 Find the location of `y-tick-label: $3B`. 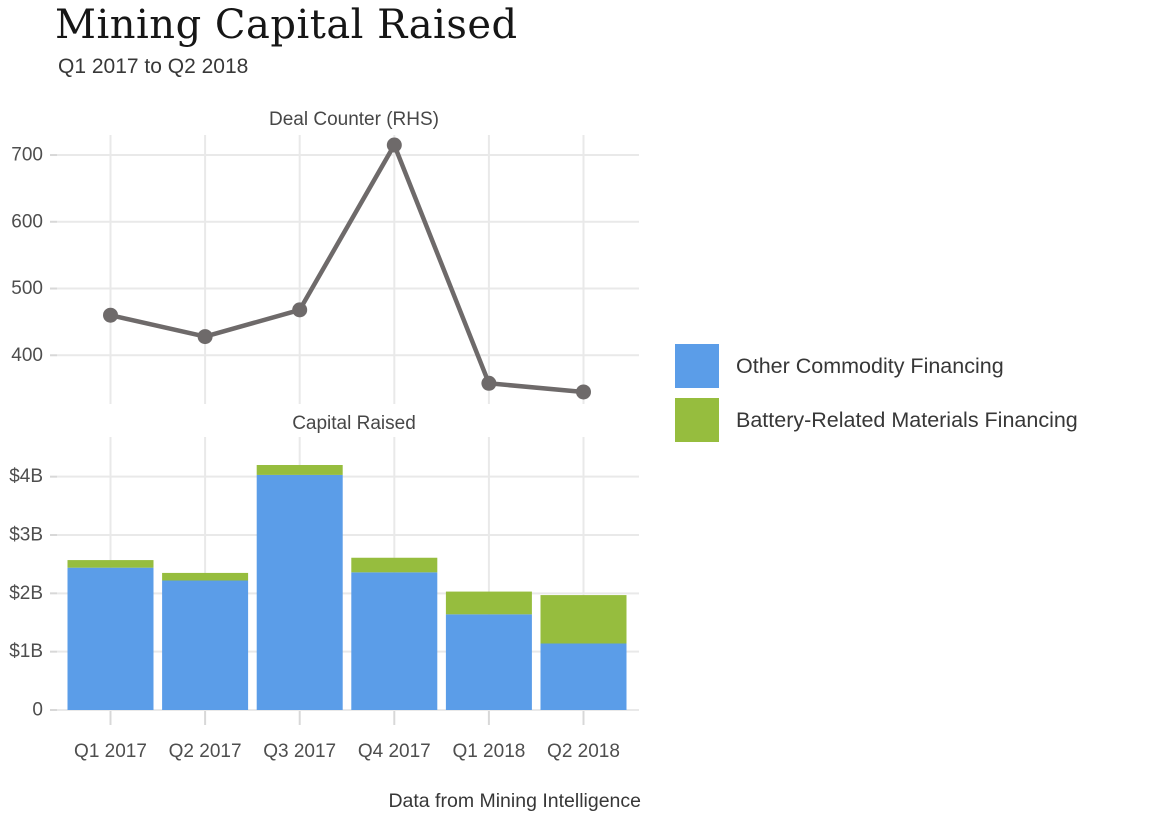

y-tick-label: $3B is located at coordinates (26, 535).